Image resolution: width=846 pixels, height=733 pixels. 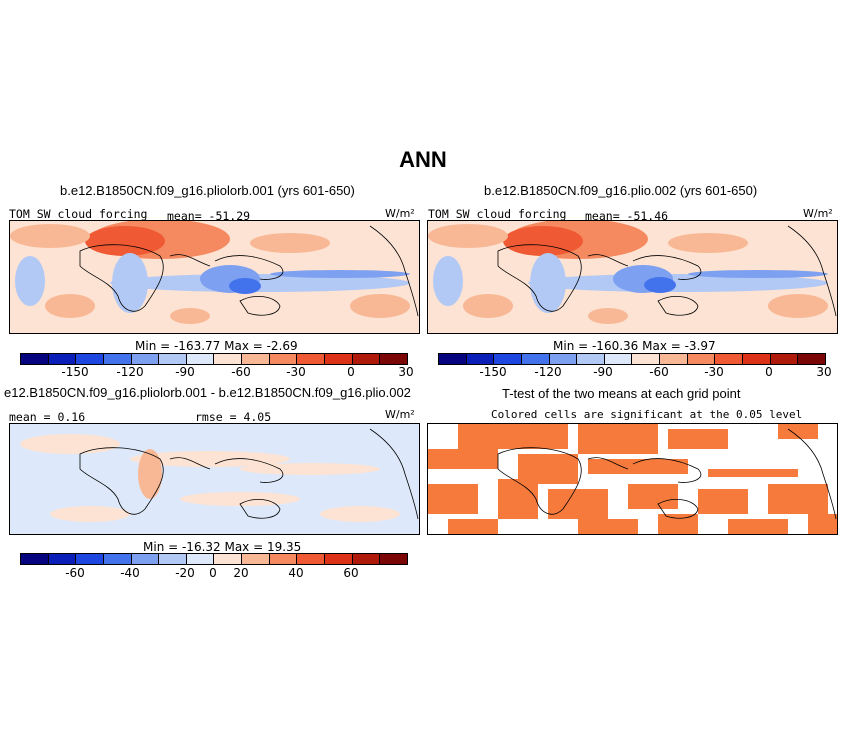 What do you see at coordinates (493, 372) in the screenshot?
I see `panel2-tick: -150` at bounding box center [493, 372].